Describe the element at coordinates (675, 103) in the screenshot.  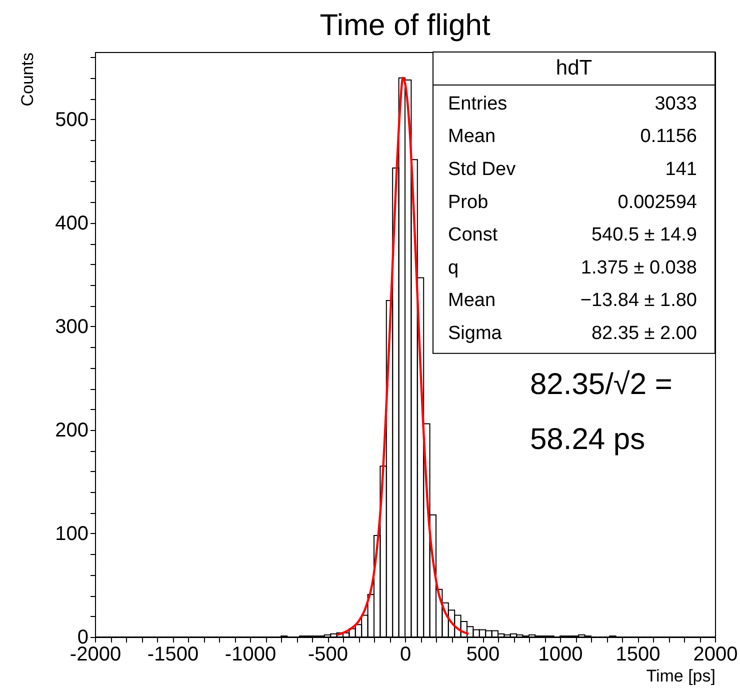
I see `annotation: 3033` at that location.